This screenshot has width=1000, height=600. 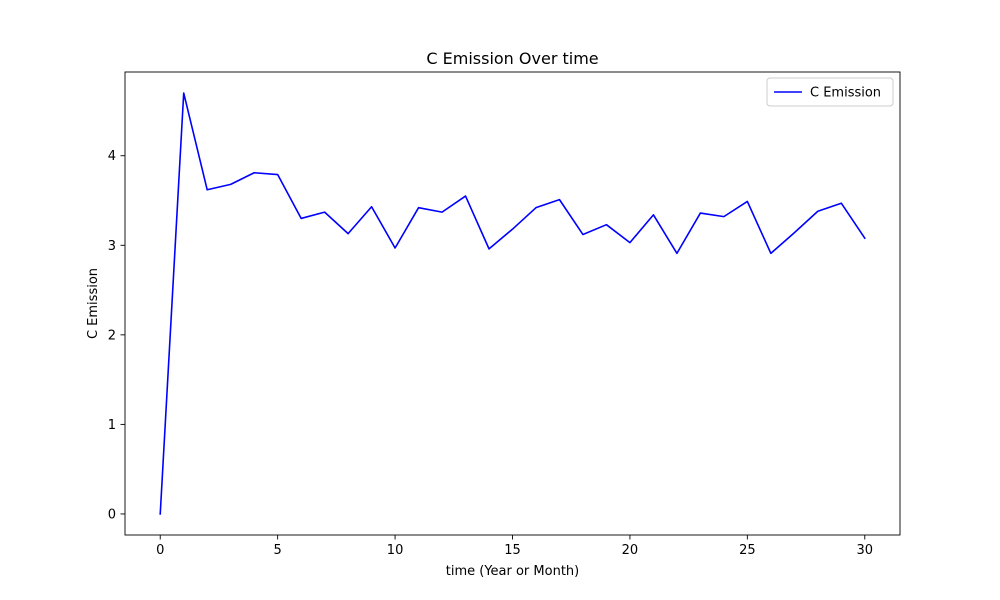 What do you see at coordinates (112, 514) in the screenshot?
I see `y-tick-label: 0` at bounding box center [112, 514].